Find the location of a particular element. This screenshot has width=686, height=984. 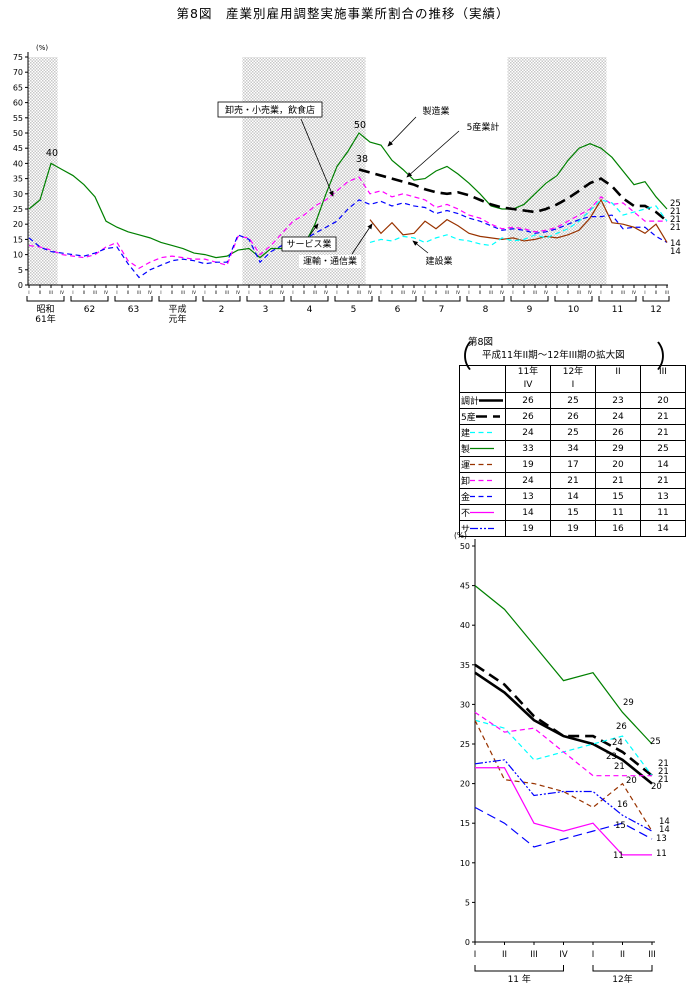

end-label-0: 25 is located at coordinates (675, 204).